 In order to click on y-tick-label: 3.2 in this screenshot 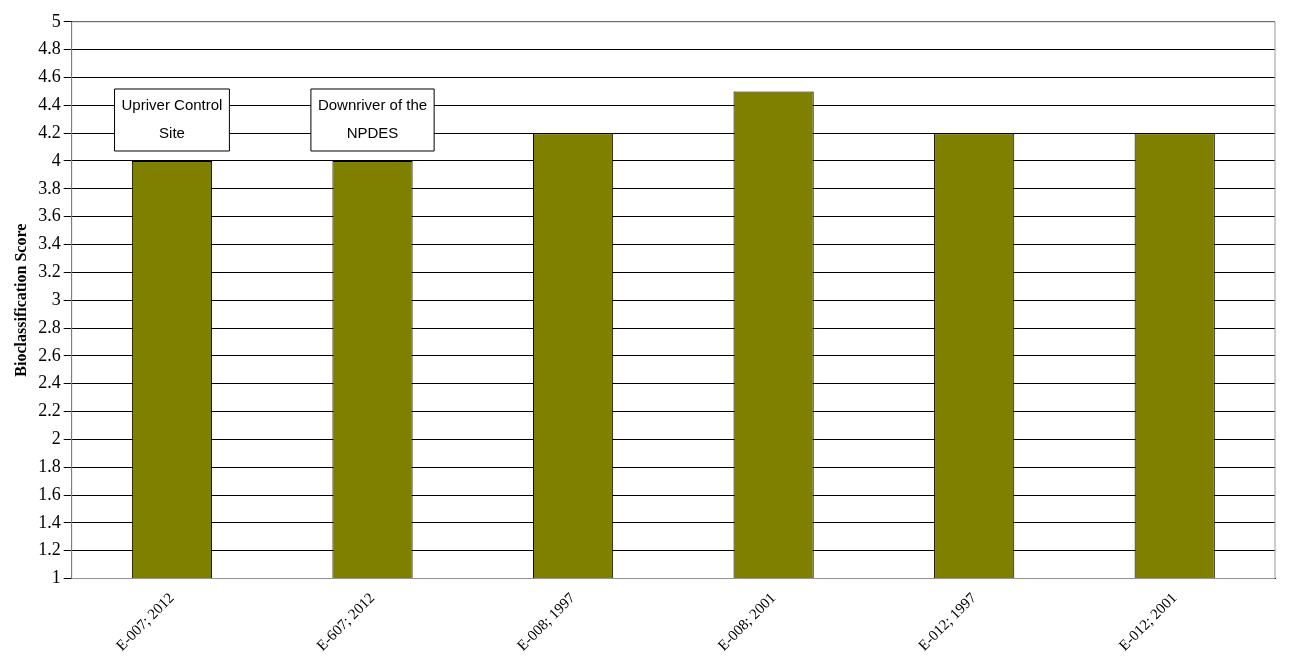, I will do `click(49, 271)`.